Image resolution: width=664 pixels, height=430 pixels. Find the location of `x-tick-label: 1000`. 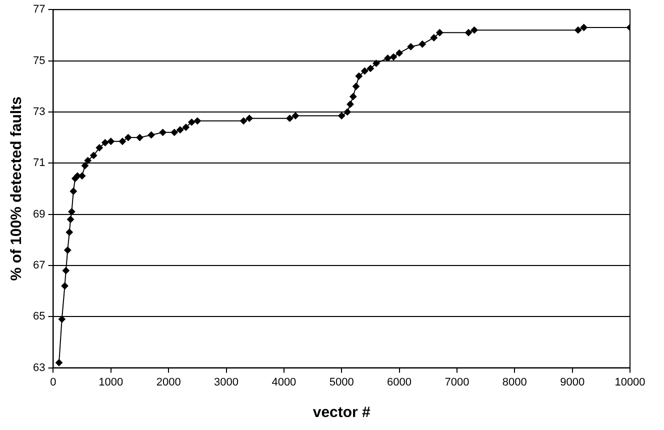

x-tick-label: 1000 is located at coordinates (111, 382).